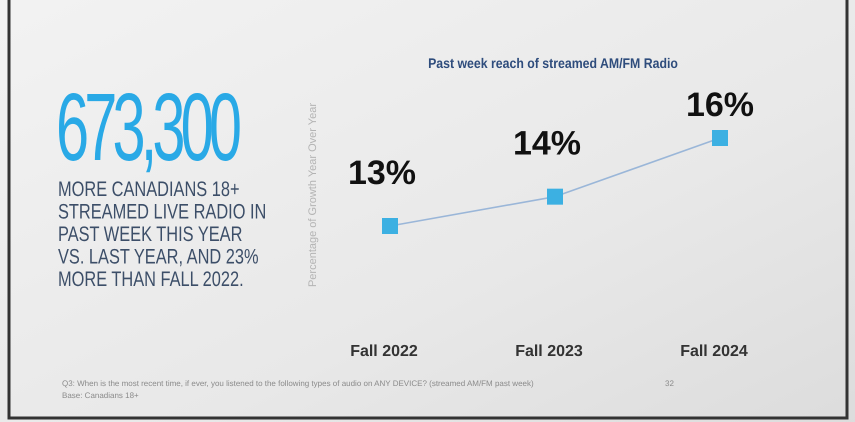 This screenshot has height=422, width=855. Describe the element at coordinates (384, 351) in the screenshot. I see `x-tick-label: Fall 2022` at that location.